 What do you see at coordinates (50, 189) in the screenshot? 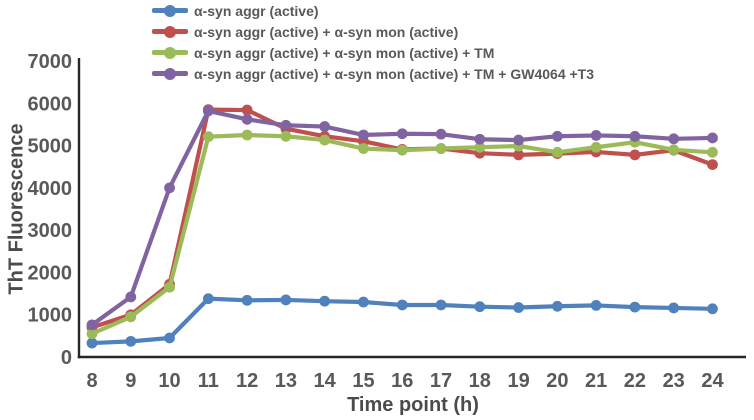
I see `y-tick-label: 4000` at bounding box center [50, 189].